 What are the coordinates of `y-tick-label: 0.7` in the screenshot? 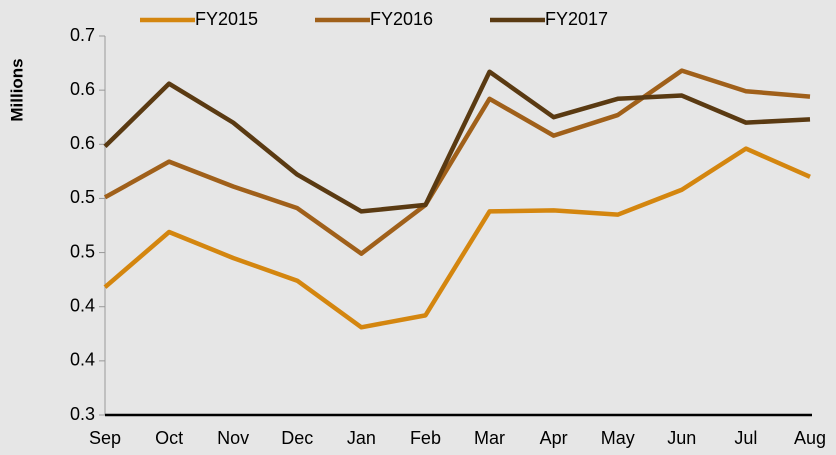 It's located at (82, 35).